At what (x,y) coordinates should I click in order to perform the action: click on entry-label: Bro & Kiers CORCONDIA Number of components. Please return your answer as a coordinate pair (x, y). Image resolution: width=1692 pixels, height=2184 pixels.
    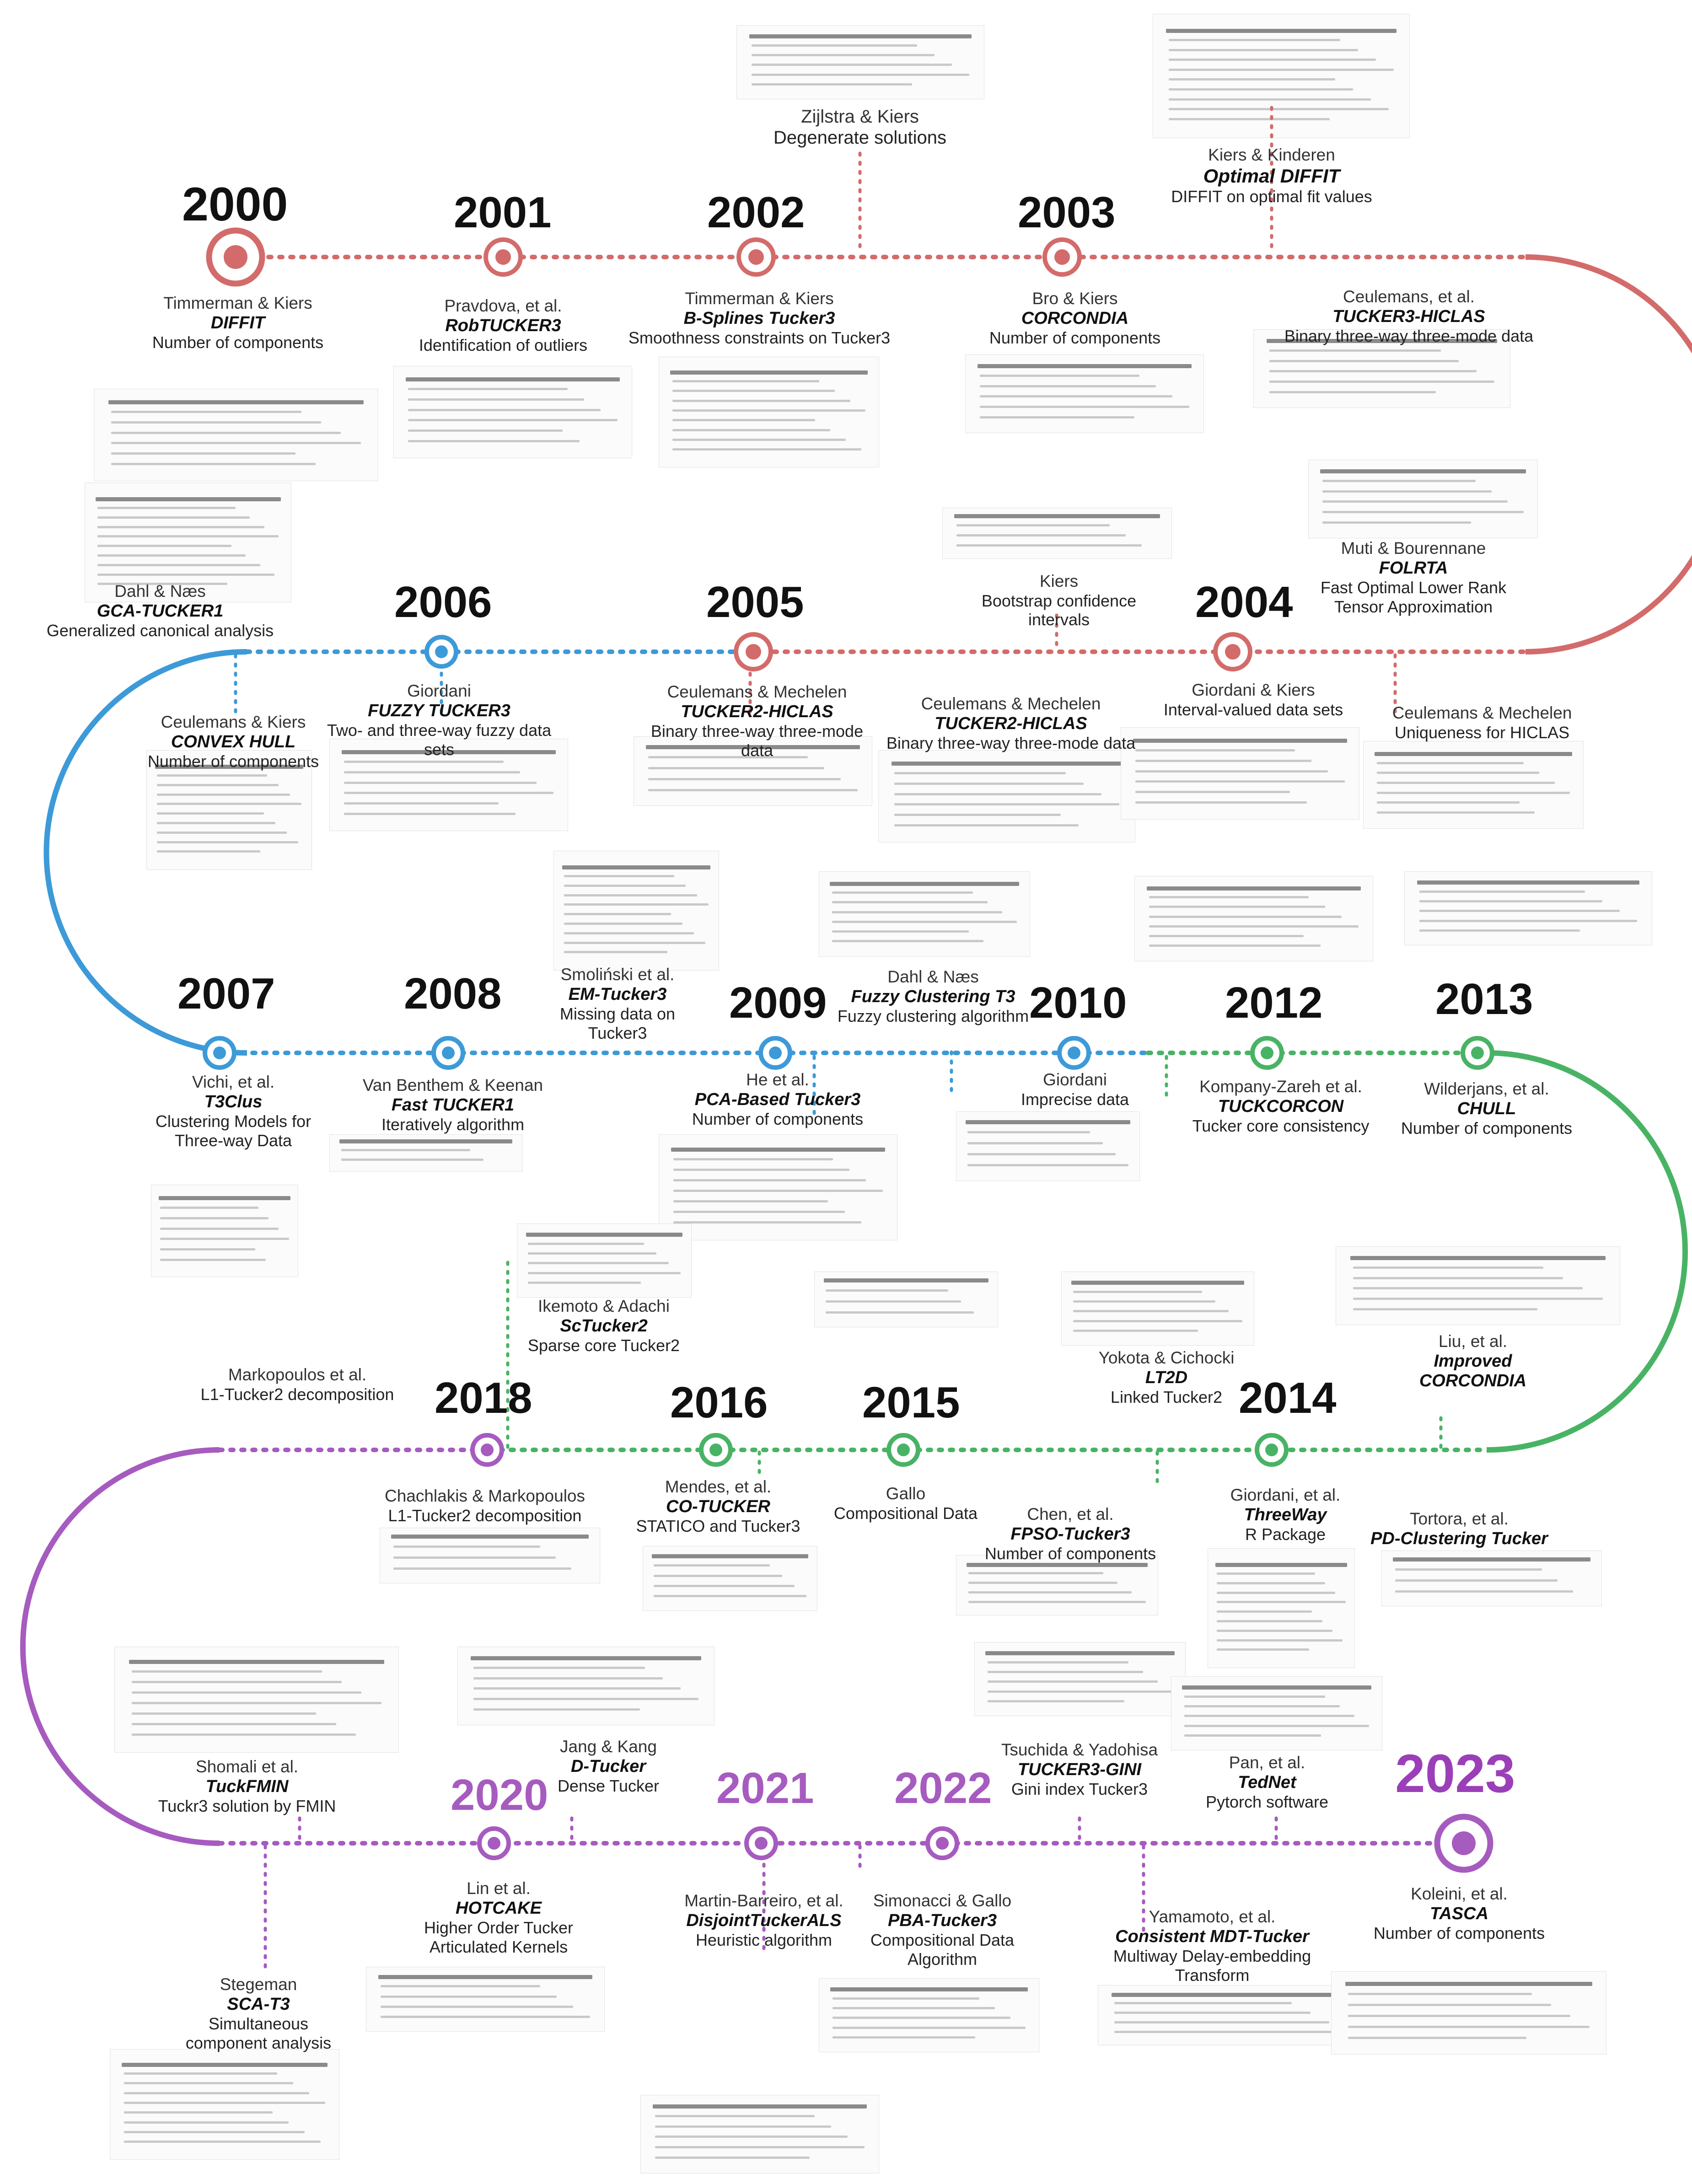
    Looking at the image, I should click on (1075, 318).